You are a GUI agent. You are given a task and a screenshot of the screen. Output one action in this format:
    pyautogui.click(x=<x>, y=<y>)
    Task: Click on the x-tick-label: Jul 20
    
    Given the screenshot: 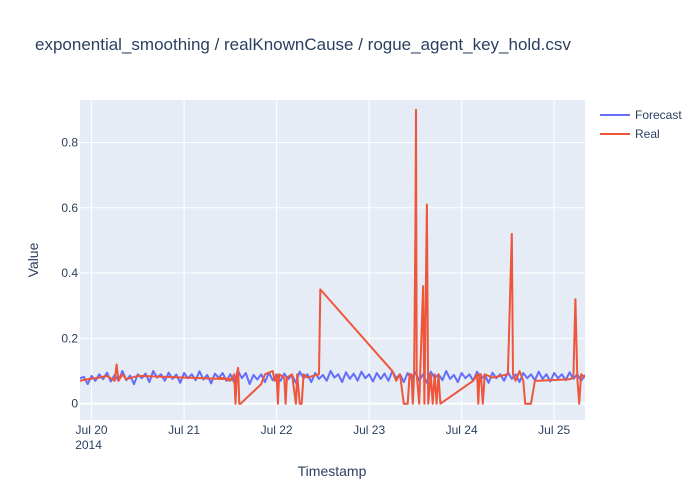 What is the action you would take?
    pyautogui.click(x=92, y=430)
    